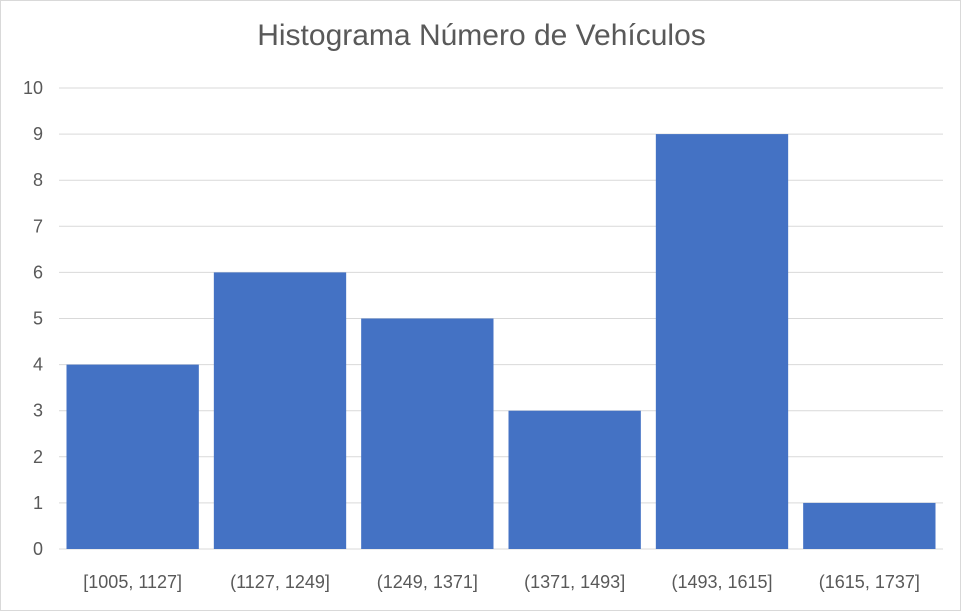  What do you see at coordinates (721, 582) in the screenshot?
I see `x-tick-label: (1493, 1615]` at bounding box center [721, 582].